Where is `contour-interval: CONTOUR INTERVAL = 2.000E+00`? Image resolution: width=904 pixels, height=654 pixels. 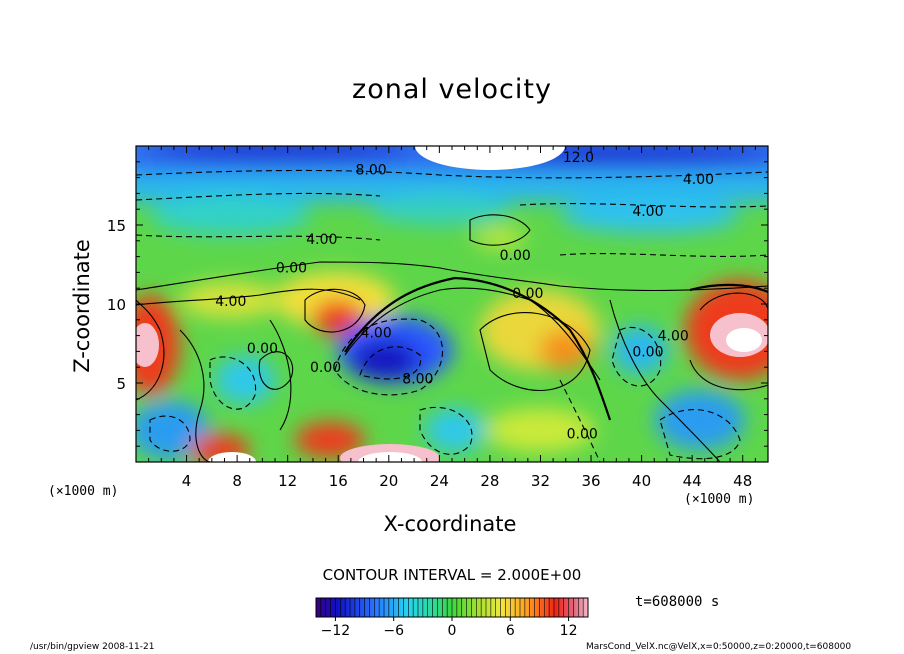 contour-interval: CONTOUR INTERVAL = 2.000E+00 is located at coordinates (452, 575).